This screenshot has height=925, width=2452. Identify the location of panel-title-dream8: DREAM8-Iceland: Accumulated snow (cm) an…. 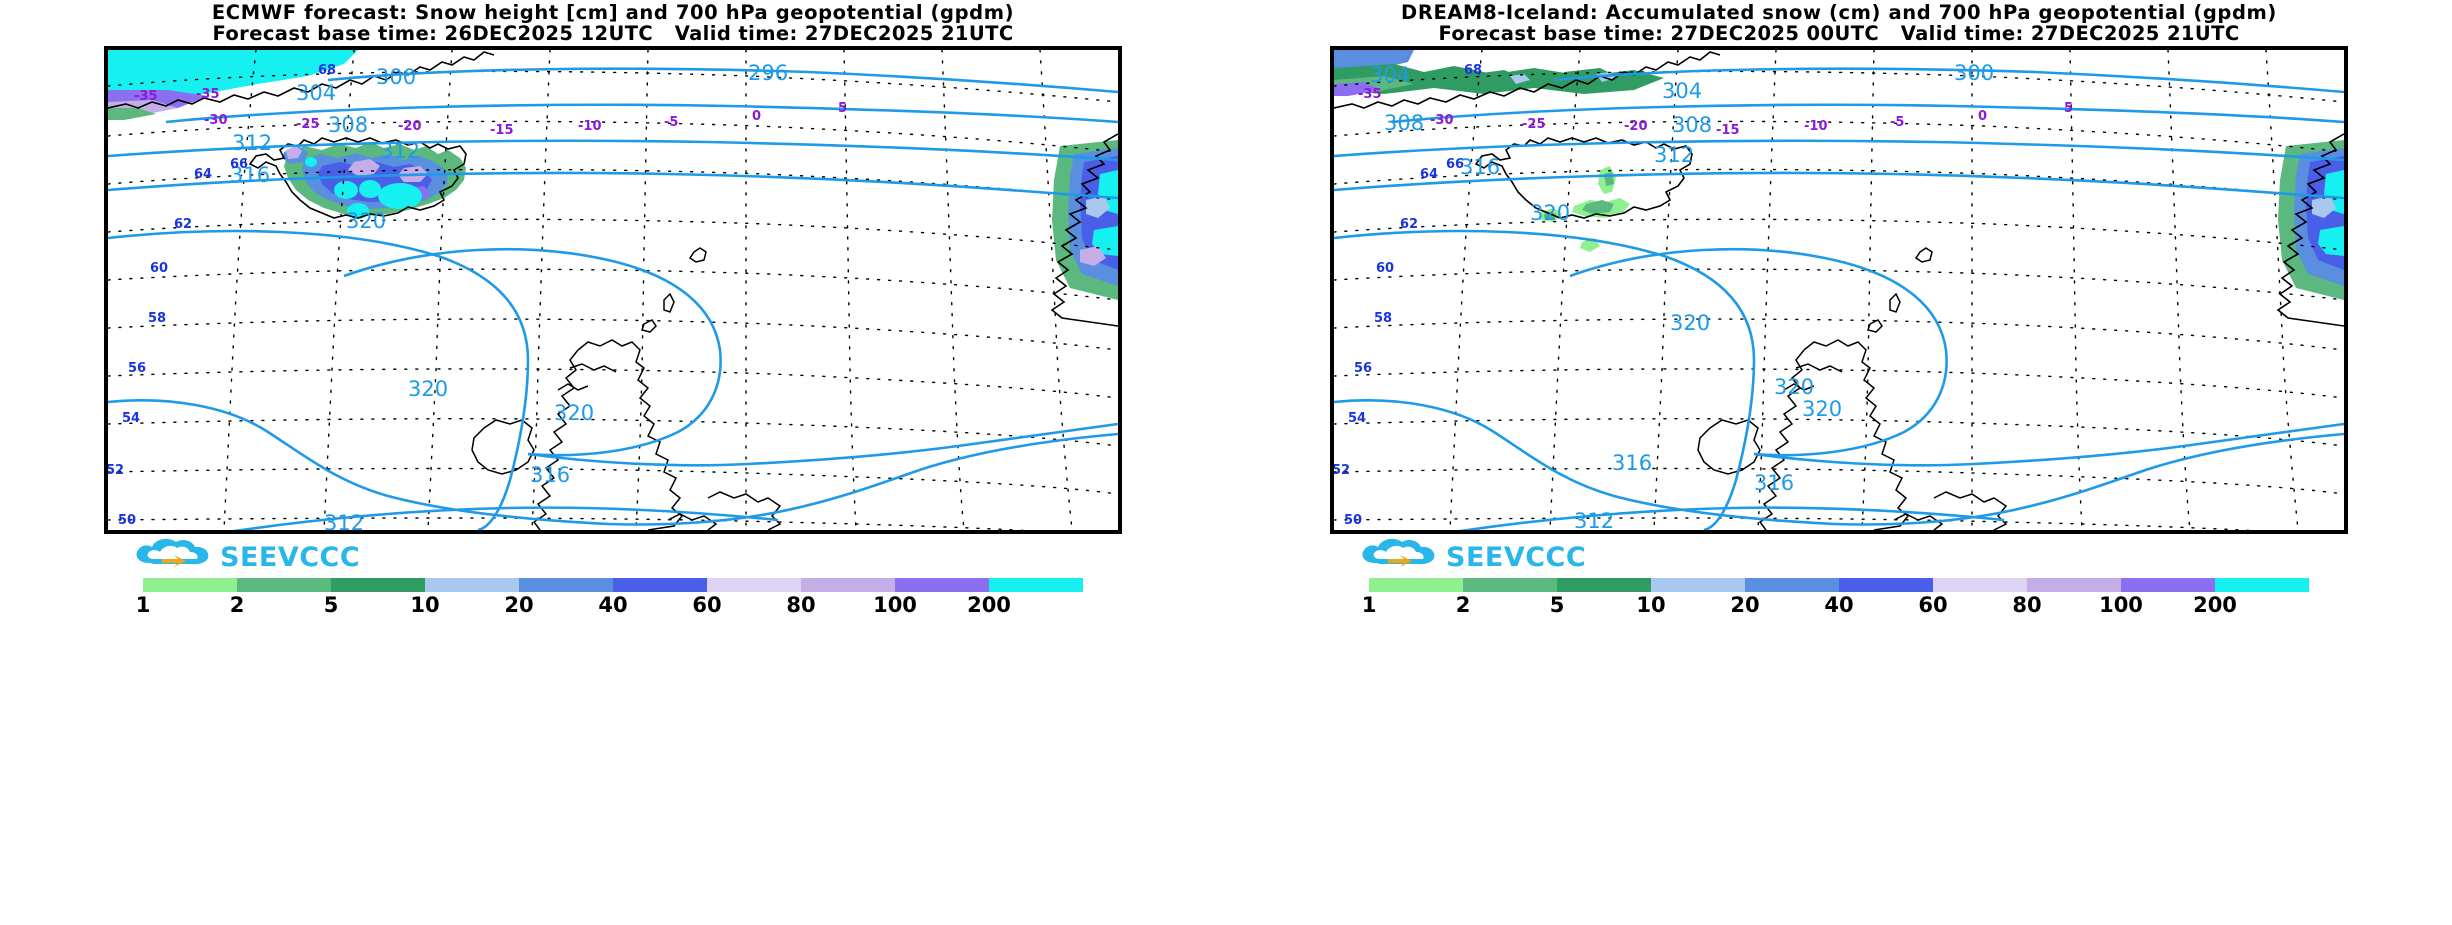
(1839, 23).